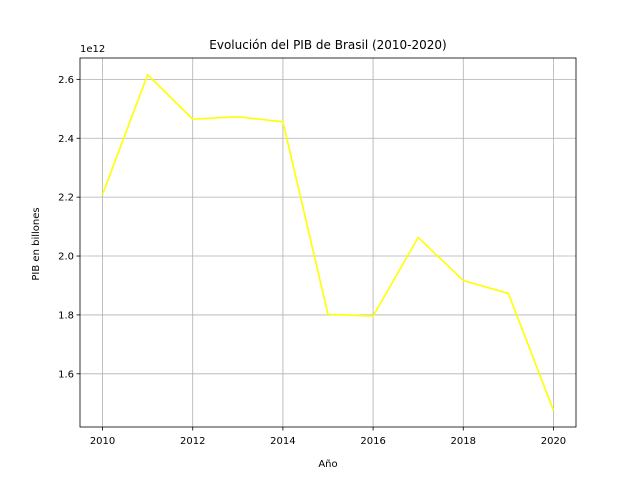  Describe the element at coordinates (66, 374) in the screenshot. I see `y-tick-label: 1.6` at that location.